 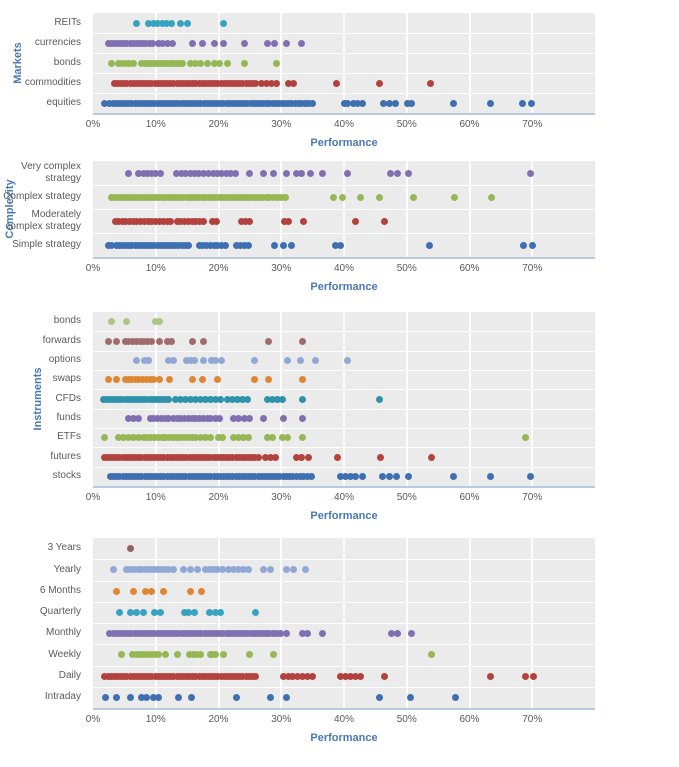 What do you see at coordinates (44, 654) in the screenshot?
I see `category-label: Weekly` at bounding box center [44, 654].